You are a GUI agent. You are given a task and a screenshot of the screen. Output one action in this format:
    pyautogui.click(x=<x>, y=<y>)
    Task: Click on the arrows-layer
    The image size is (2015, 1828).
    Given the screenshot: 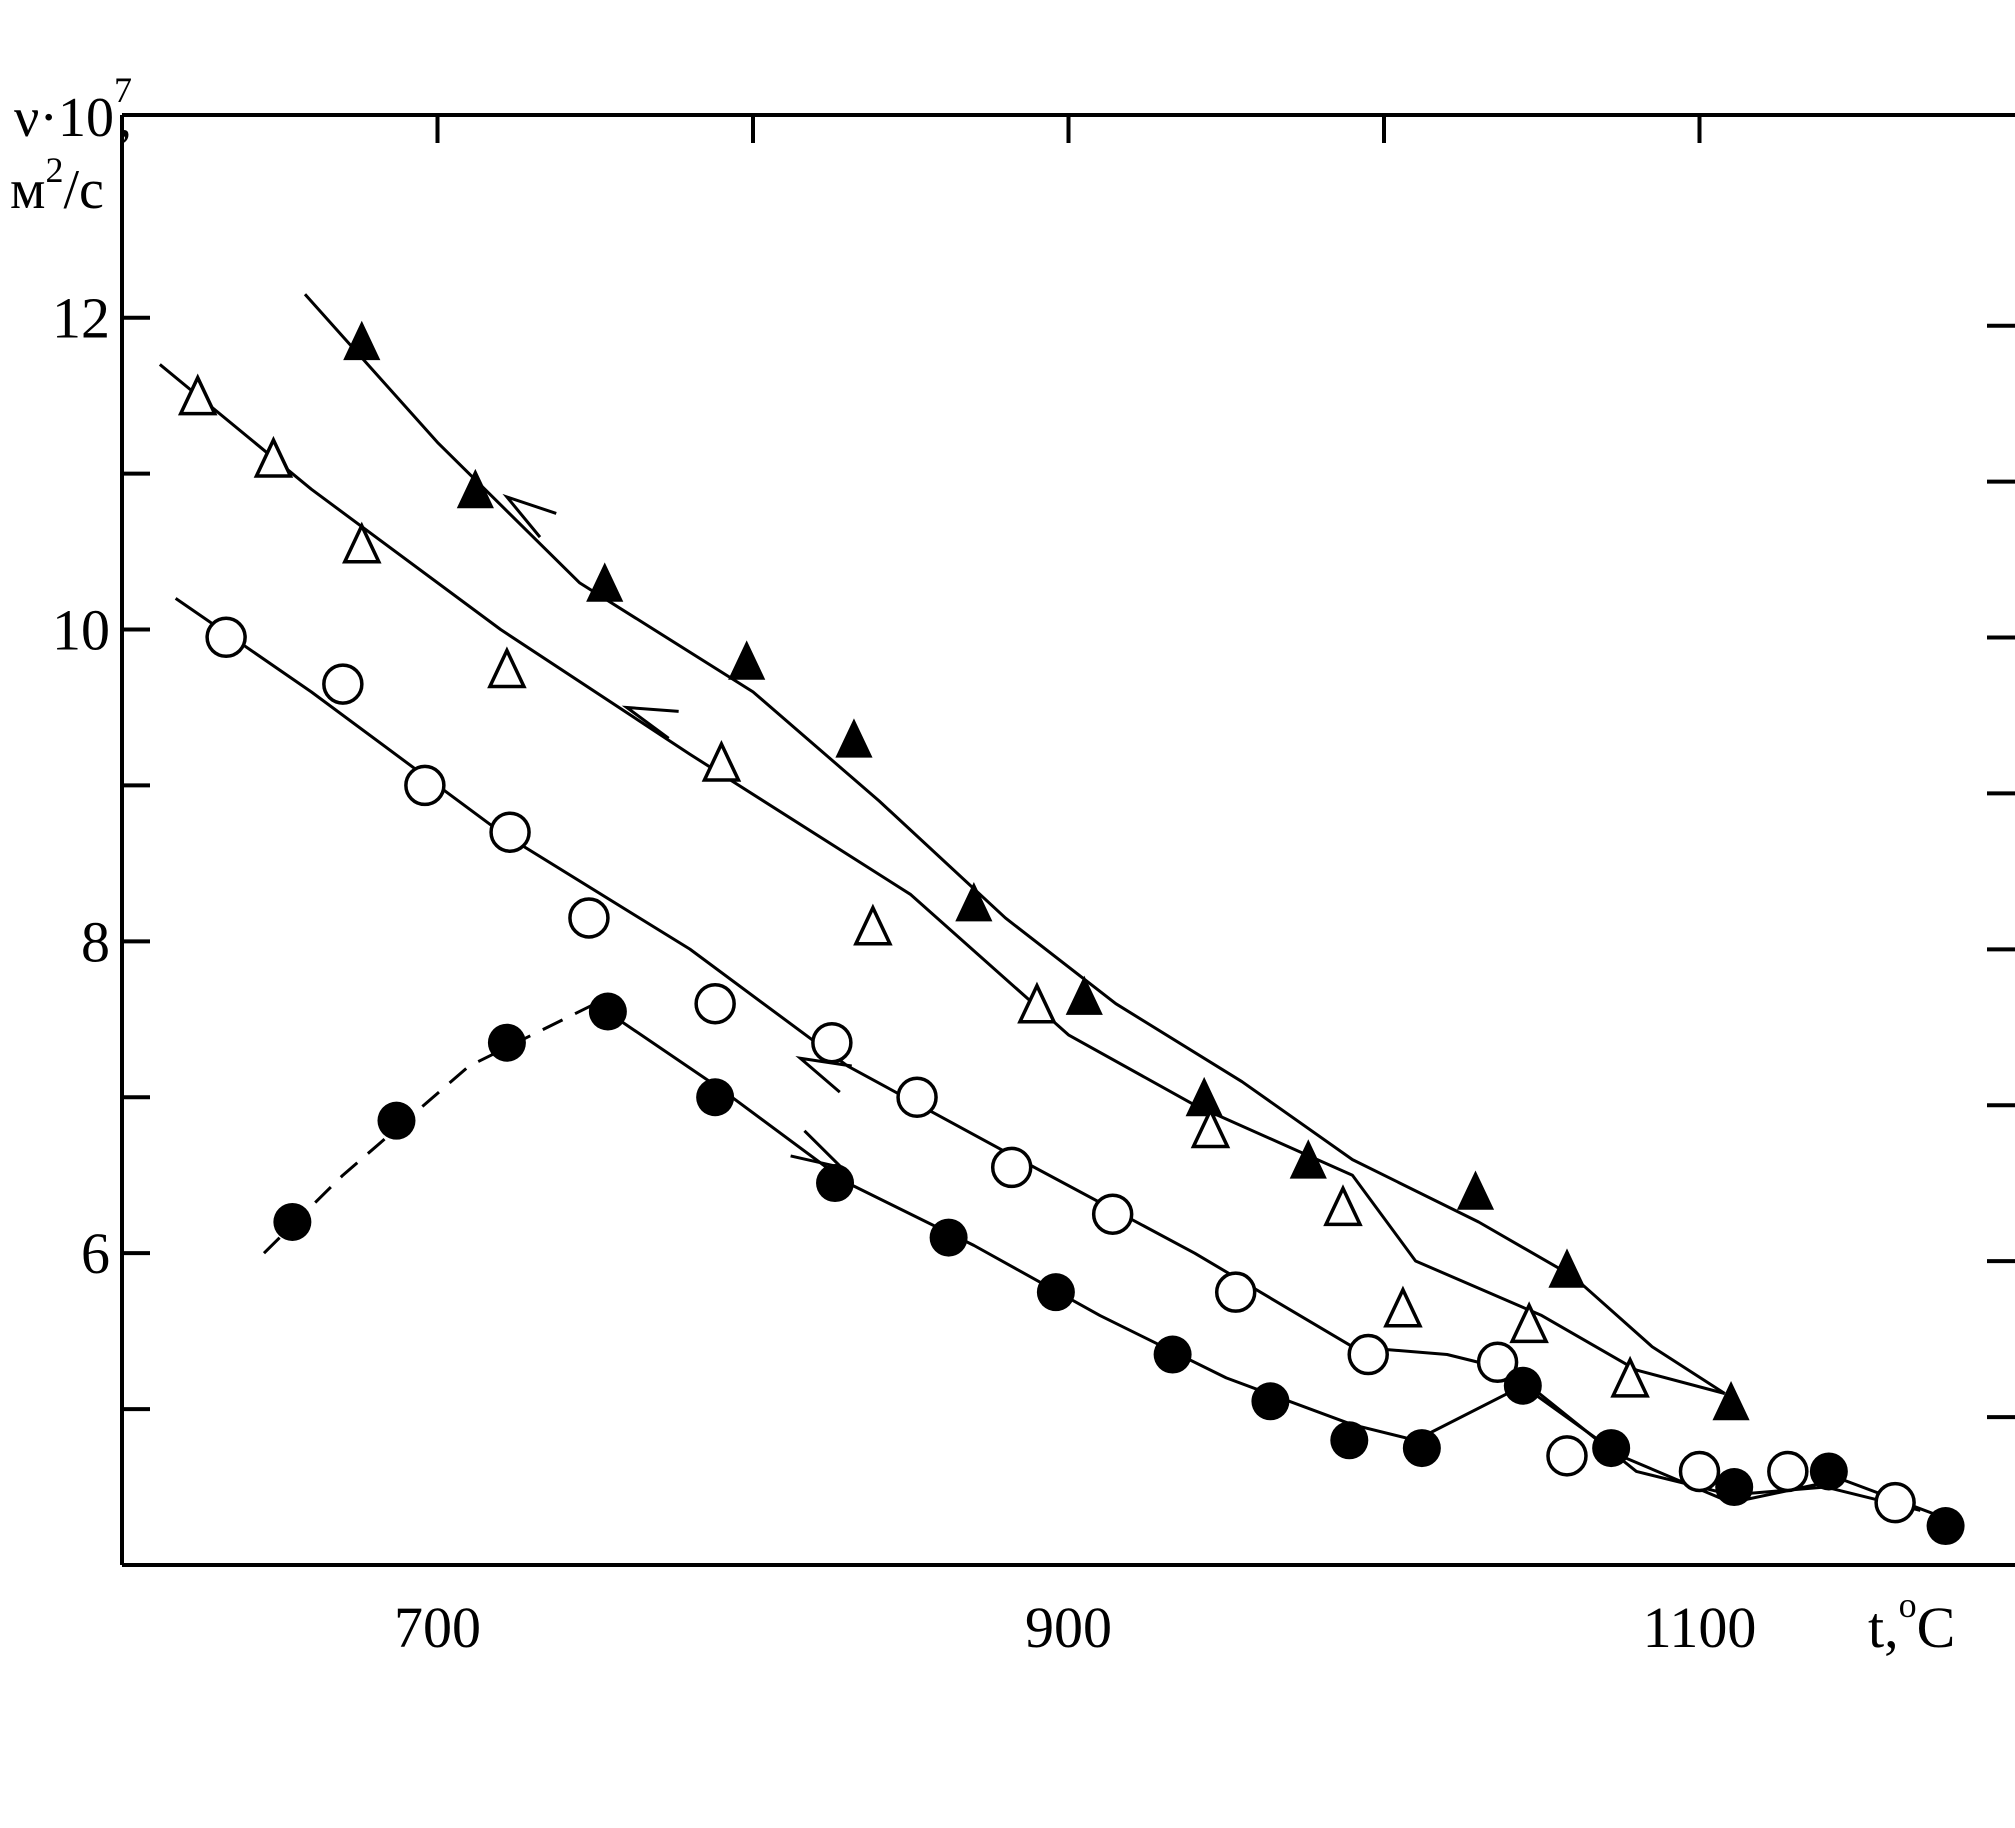 What is the action you would take?
    pyautogui.click(x=677, y=832)
    